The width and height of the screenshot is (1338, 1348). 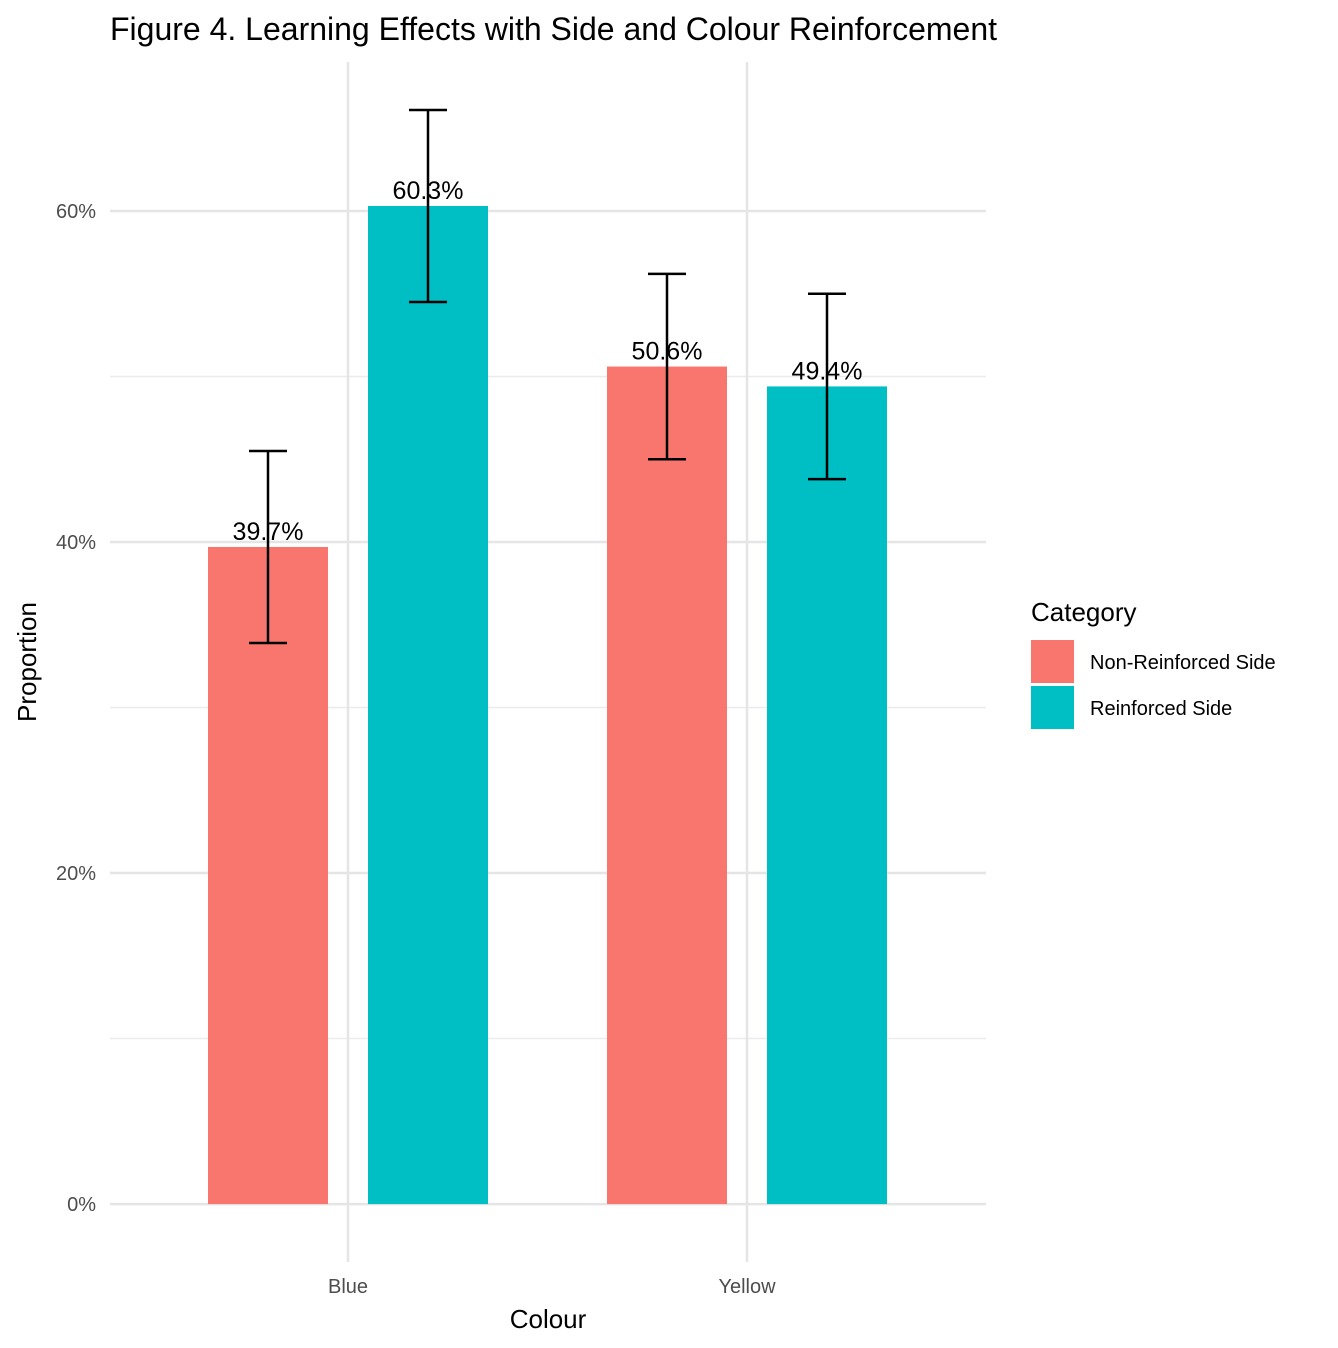 I want to click on x-tick-label: Yellow, so click(x=747, y=1287).